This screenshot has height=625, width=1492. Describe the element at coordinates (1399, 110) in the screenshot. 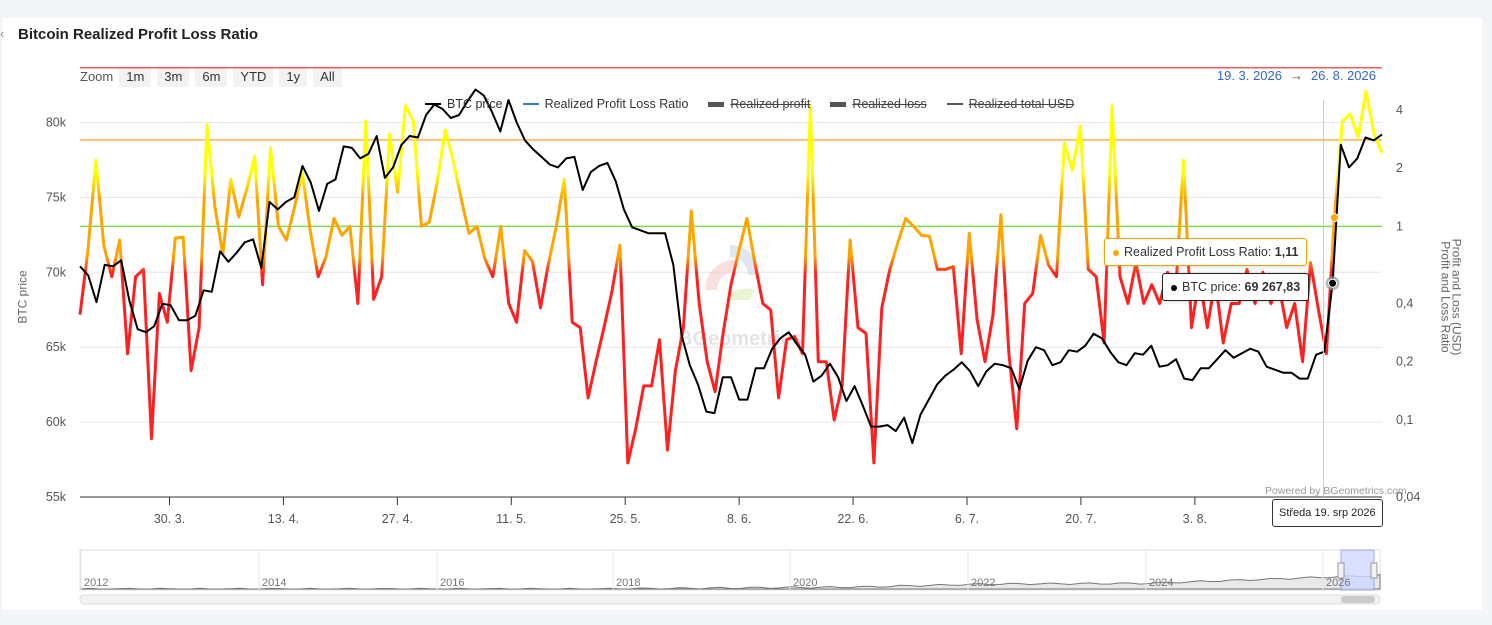

I see `y-right-tick-label: 4` at that location.